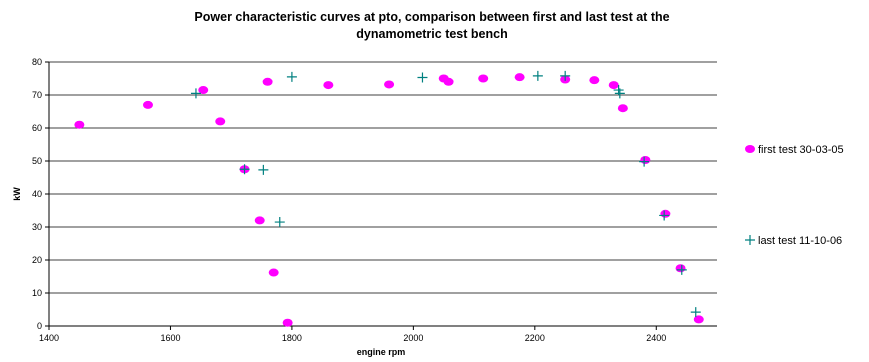 The height and width of the screenshot is (362, 869). I want to click on legend-item-first-test: first test 30-03-05, so click(794, 150).